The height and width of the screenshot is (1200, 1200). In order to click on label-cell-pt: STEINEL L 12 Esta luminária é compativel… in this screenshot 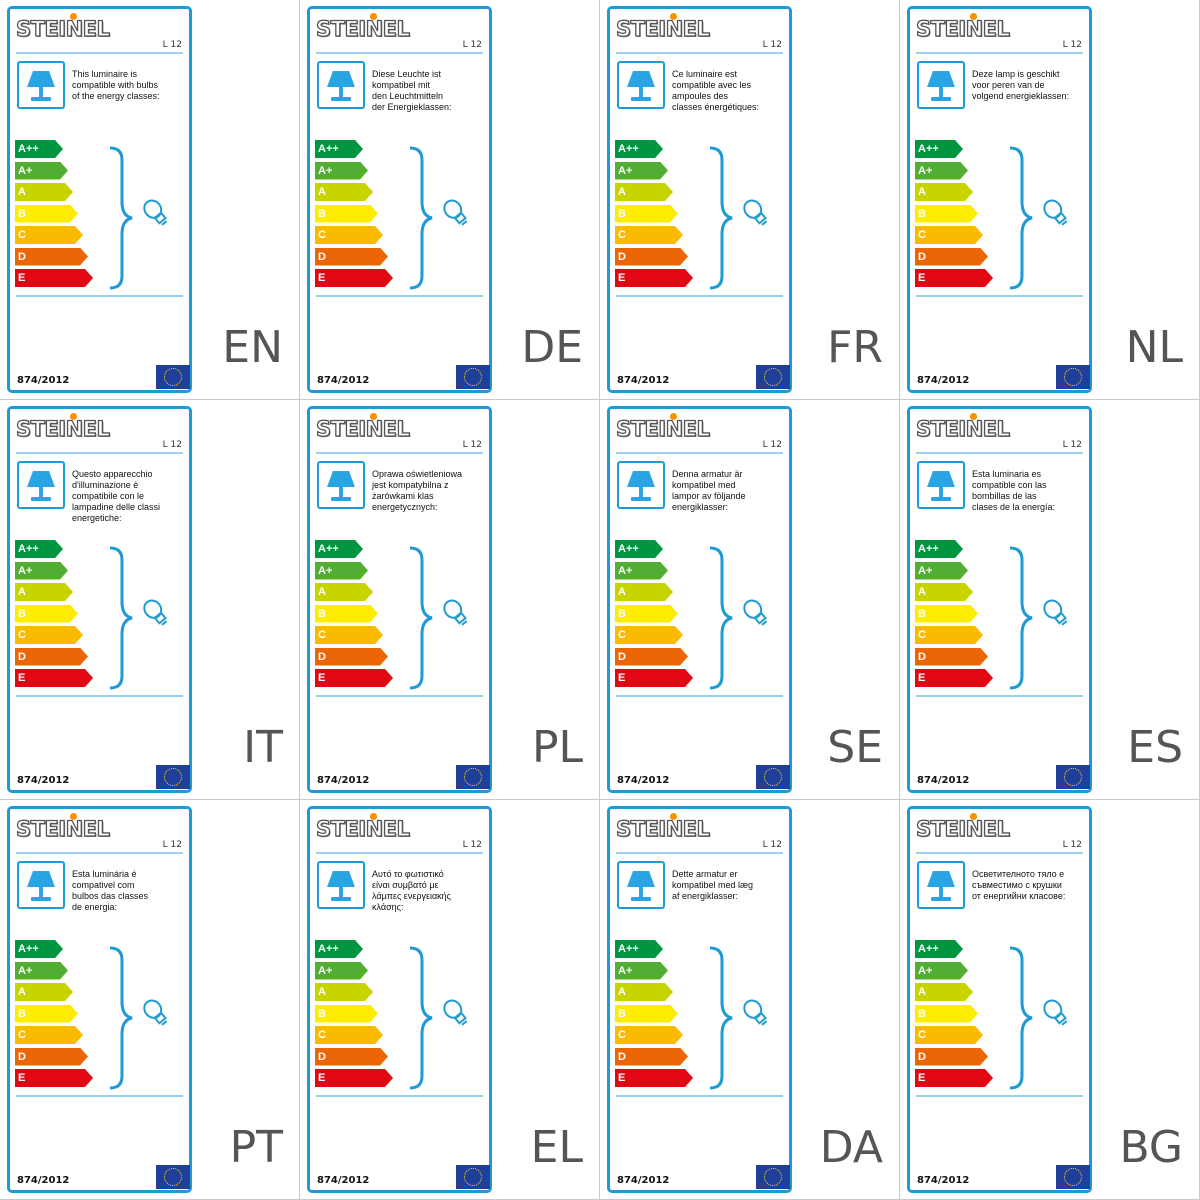, I will do `click(150, 1000)`.